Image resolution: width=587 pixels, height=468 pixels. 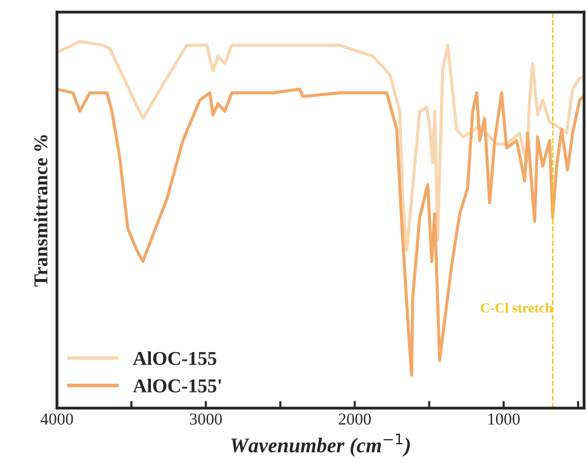 What do you see at coordinates (41, 211) in the screenshot?
I see `y-axis-title: Transmittrance %` at bounding box center [41, 211].